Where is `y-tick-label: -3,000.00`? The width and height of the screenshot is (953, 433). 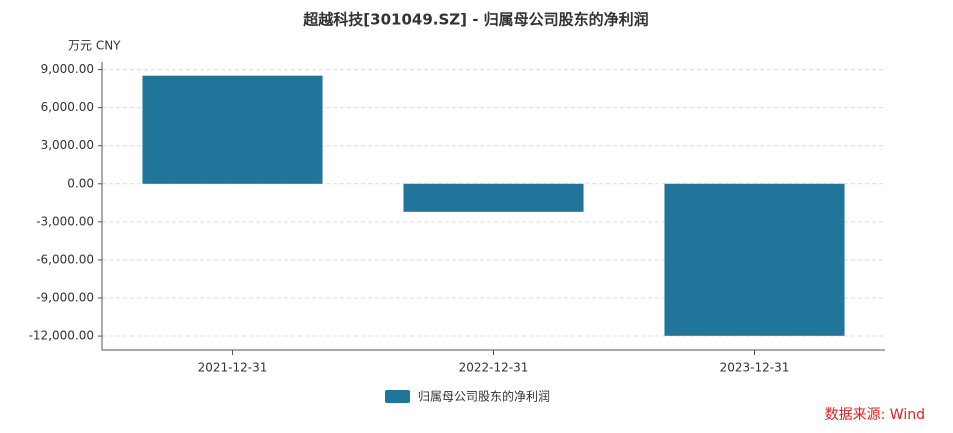 y-tick-label: -3,000.00 is located at coordinates (65, 221).